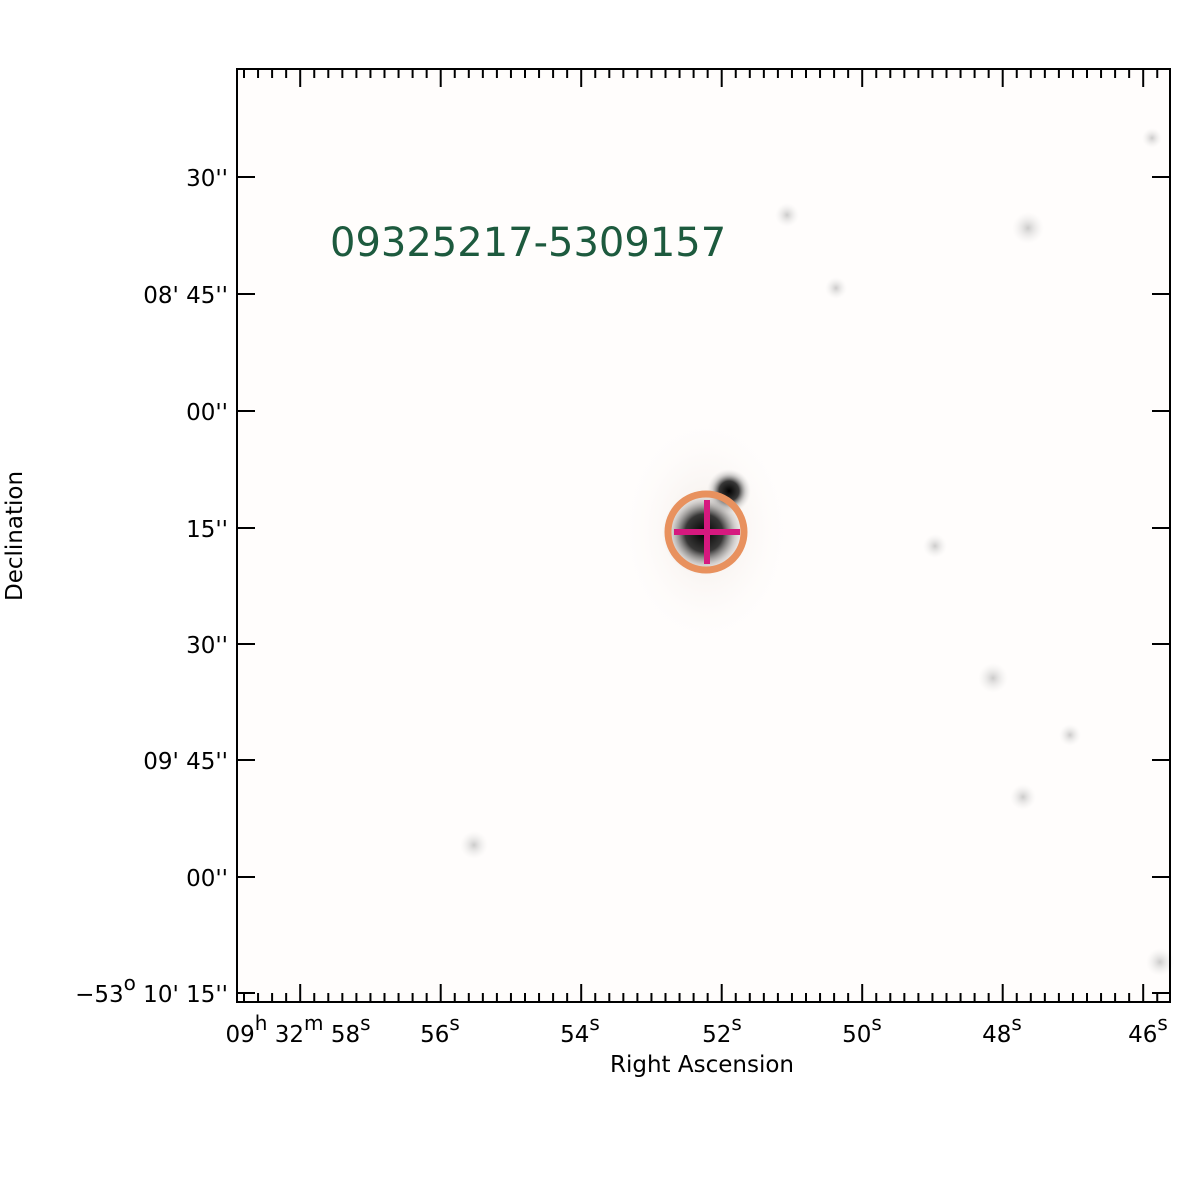 The height and width of the screenshot is (1180, 1180). What do you see at coordinates (99, 995) in the screenshot?
I see `label-text: −53` at bounding box center [99, 995].